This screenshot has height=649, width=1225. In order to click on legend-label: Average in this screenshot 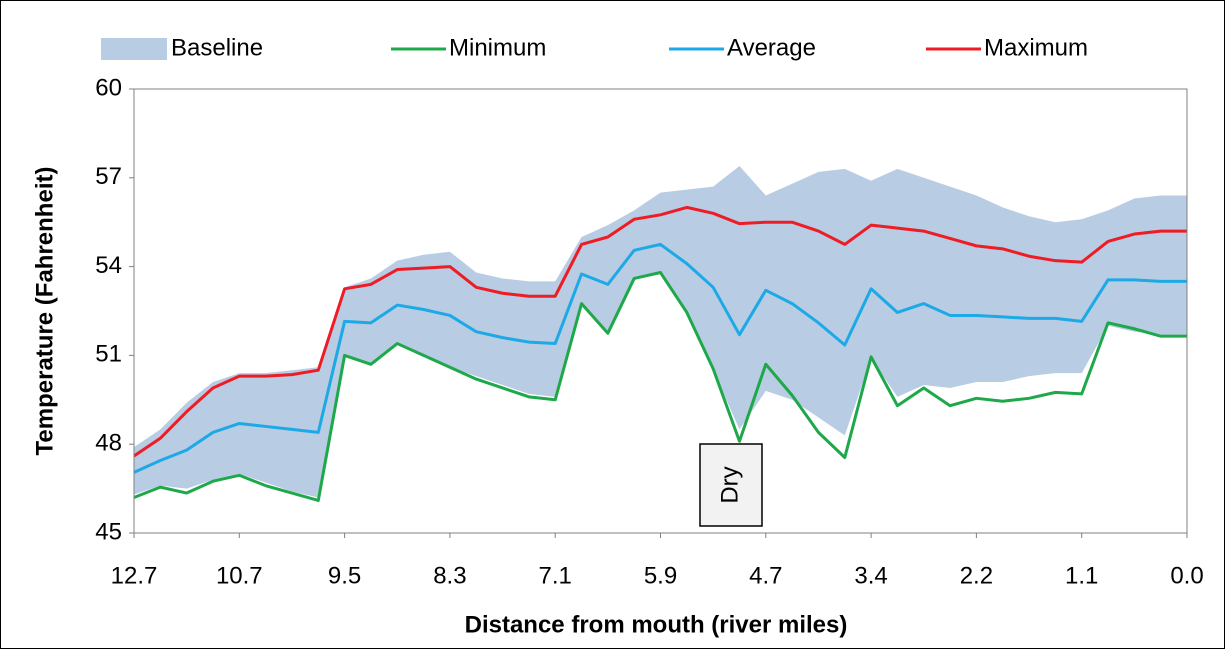, I will do `click(771, 47)`.